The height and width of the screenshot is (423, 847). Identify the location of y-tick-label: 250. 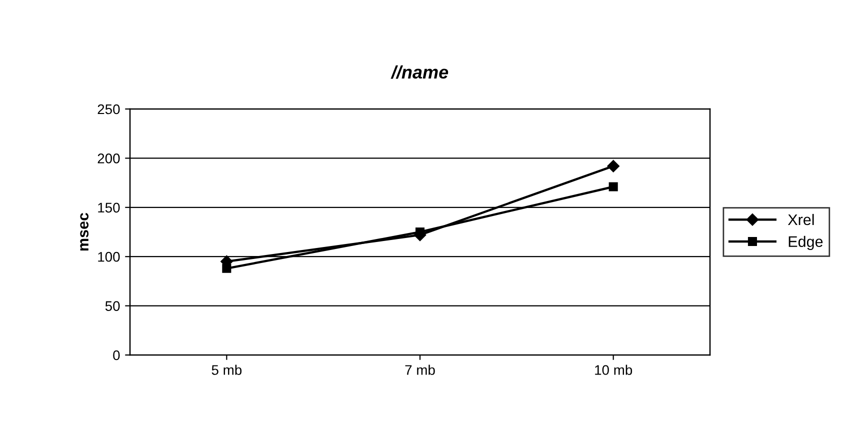
(109, 109).